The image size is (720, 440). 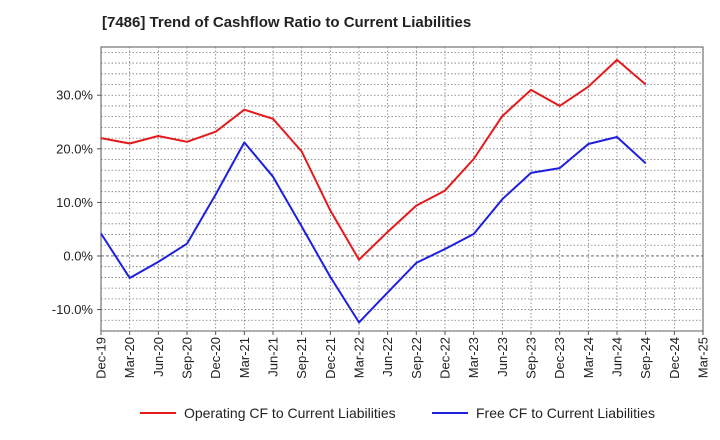 I want to click on x-tick-label: Dec-23, so click(x=559, y=358).